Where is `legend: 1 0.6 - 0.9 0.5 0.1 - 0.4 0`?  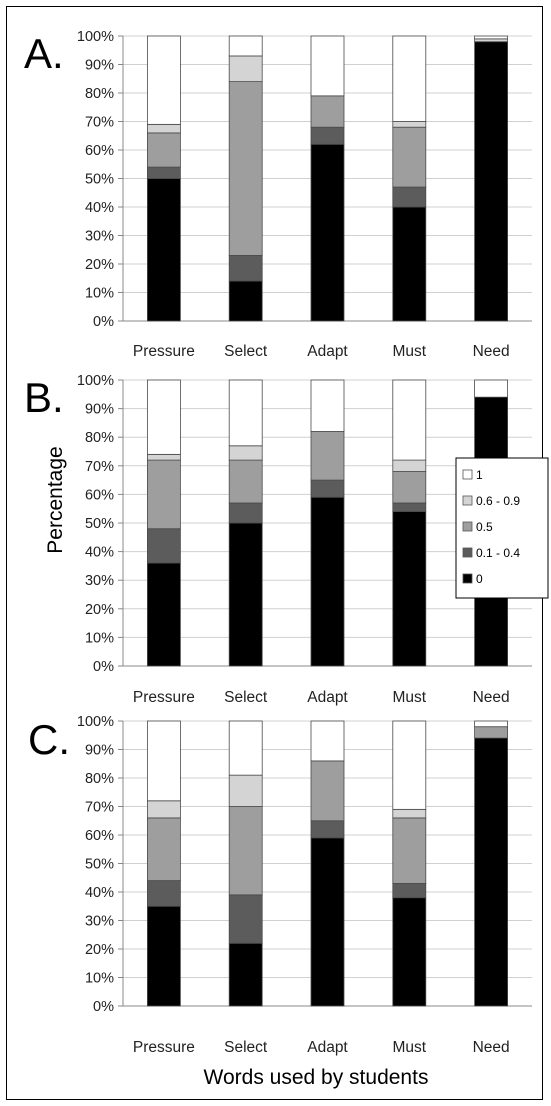 legend: 1 0.6 - 0.9 0.5 0.1 - 0.4 0 is located at coordinates (502, 528).